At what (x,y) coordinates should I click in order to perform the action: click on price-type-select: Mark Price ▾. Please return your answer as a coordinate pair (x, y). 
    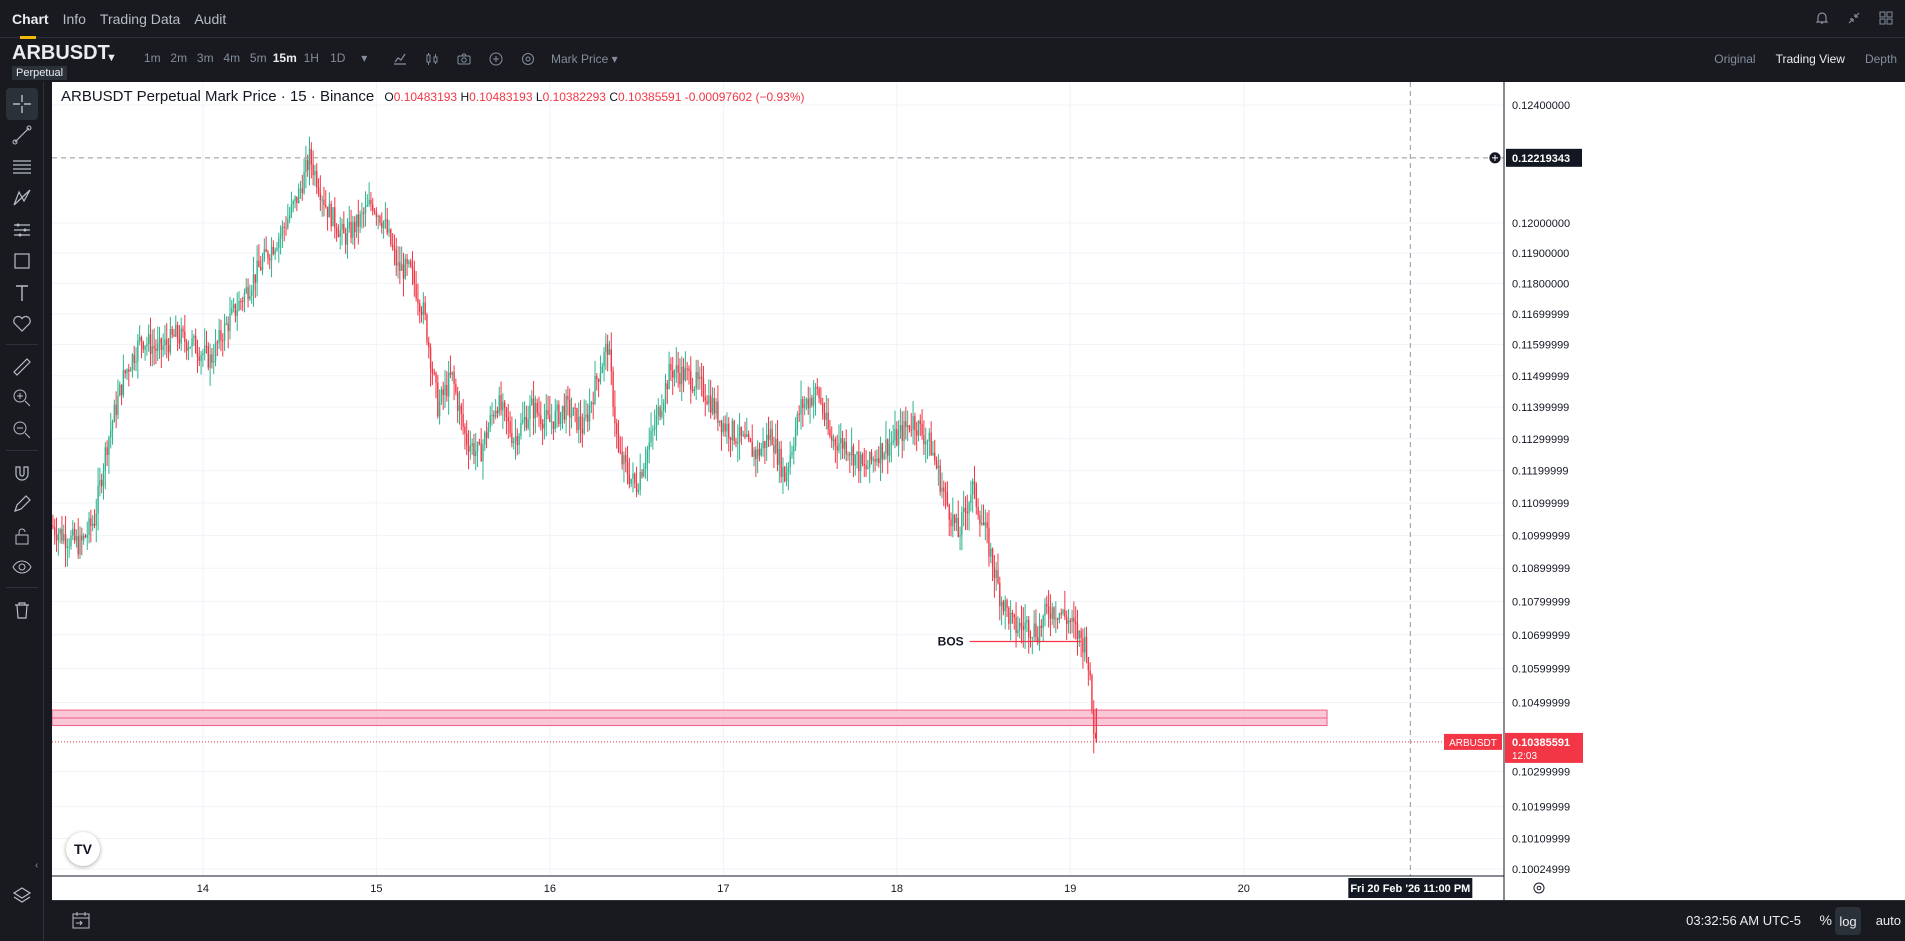
    Looking at the image, I should click on (584, 59).